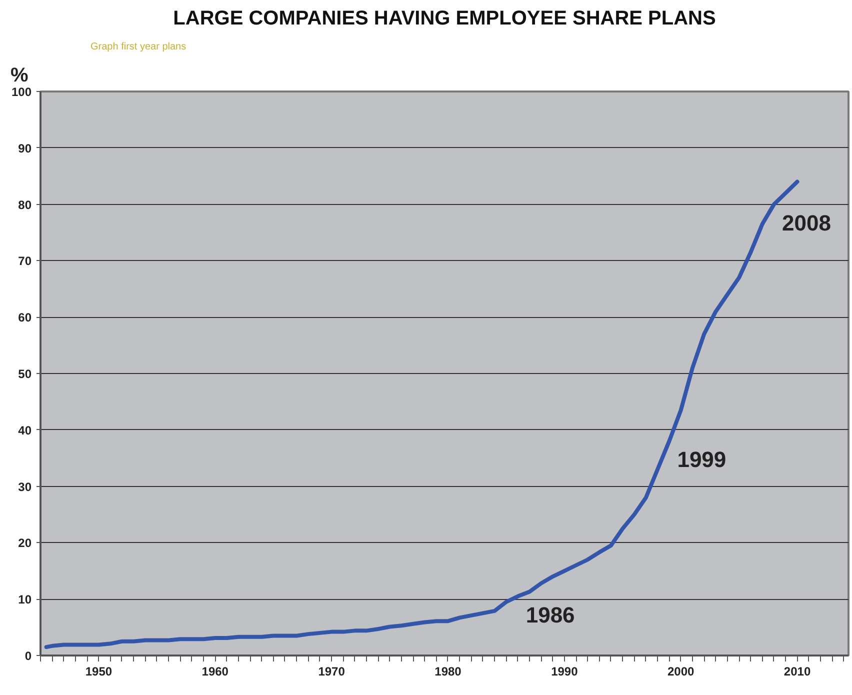  I want to click on y-tick-label: 50, so click(25, 374).